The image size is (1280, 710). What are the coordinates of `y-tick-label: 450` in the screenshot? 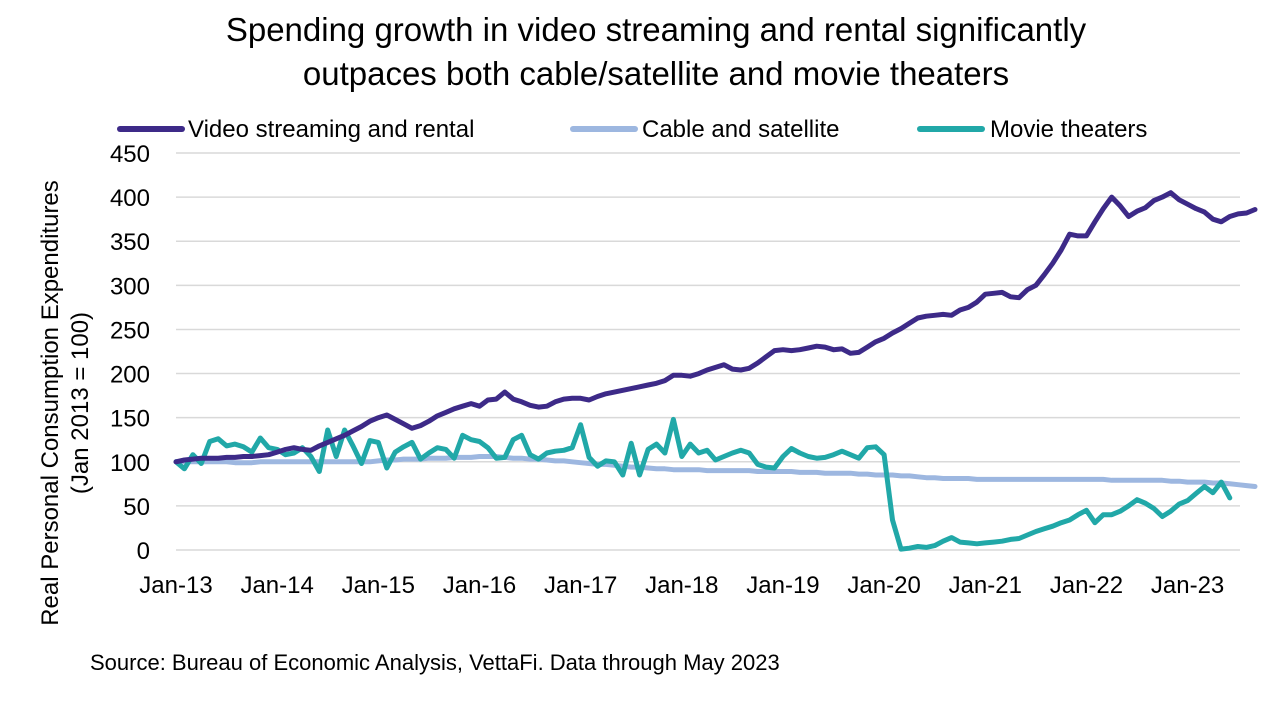 It's located at (130, 154).